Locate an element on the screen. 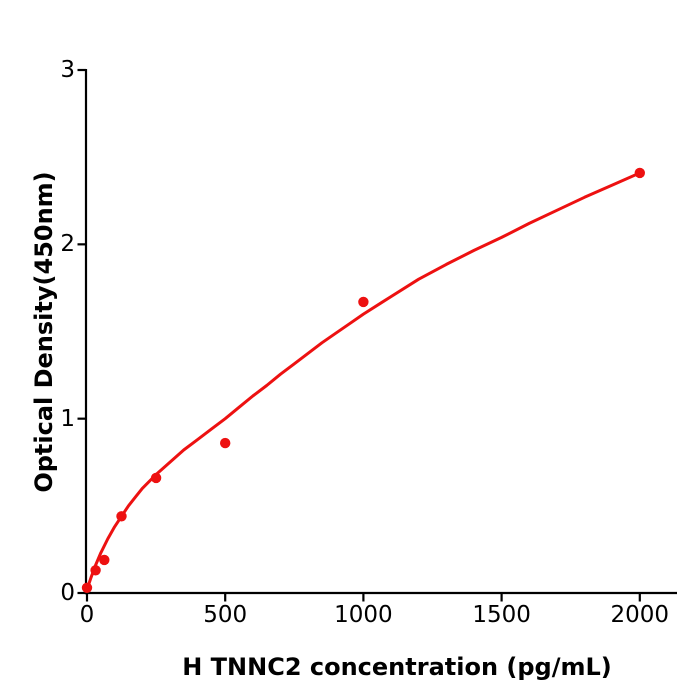 The image size is (700, 700). y-tick-label: 1 is located at coordinates (67, 418).